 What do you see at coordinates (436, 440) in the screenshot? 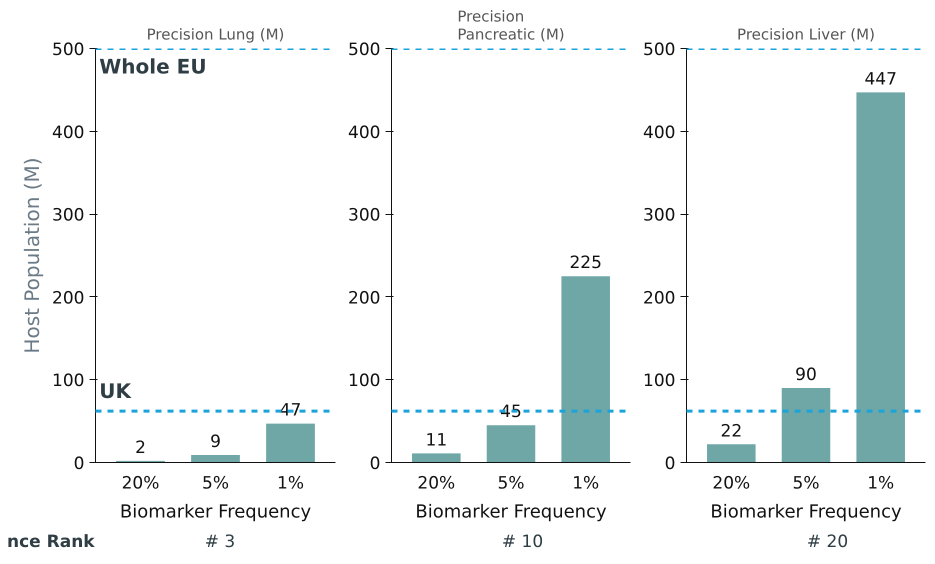
I see `data-label: 11` at bounding box center [436, 440].